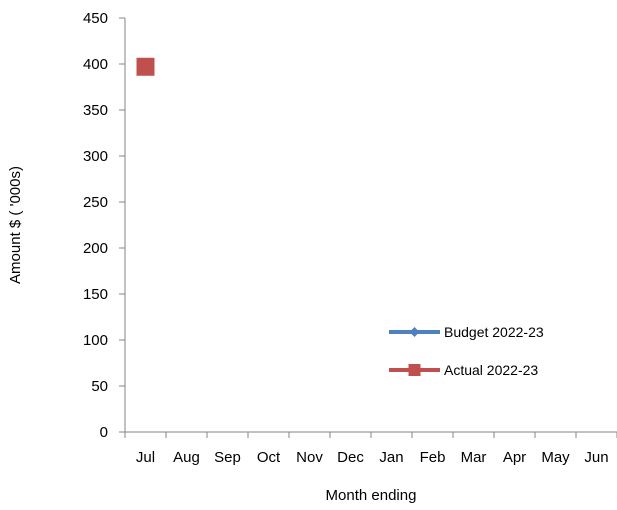 The width and height of the screenshot is (617, 510). I want to click on series-layer, so click(145, 66).